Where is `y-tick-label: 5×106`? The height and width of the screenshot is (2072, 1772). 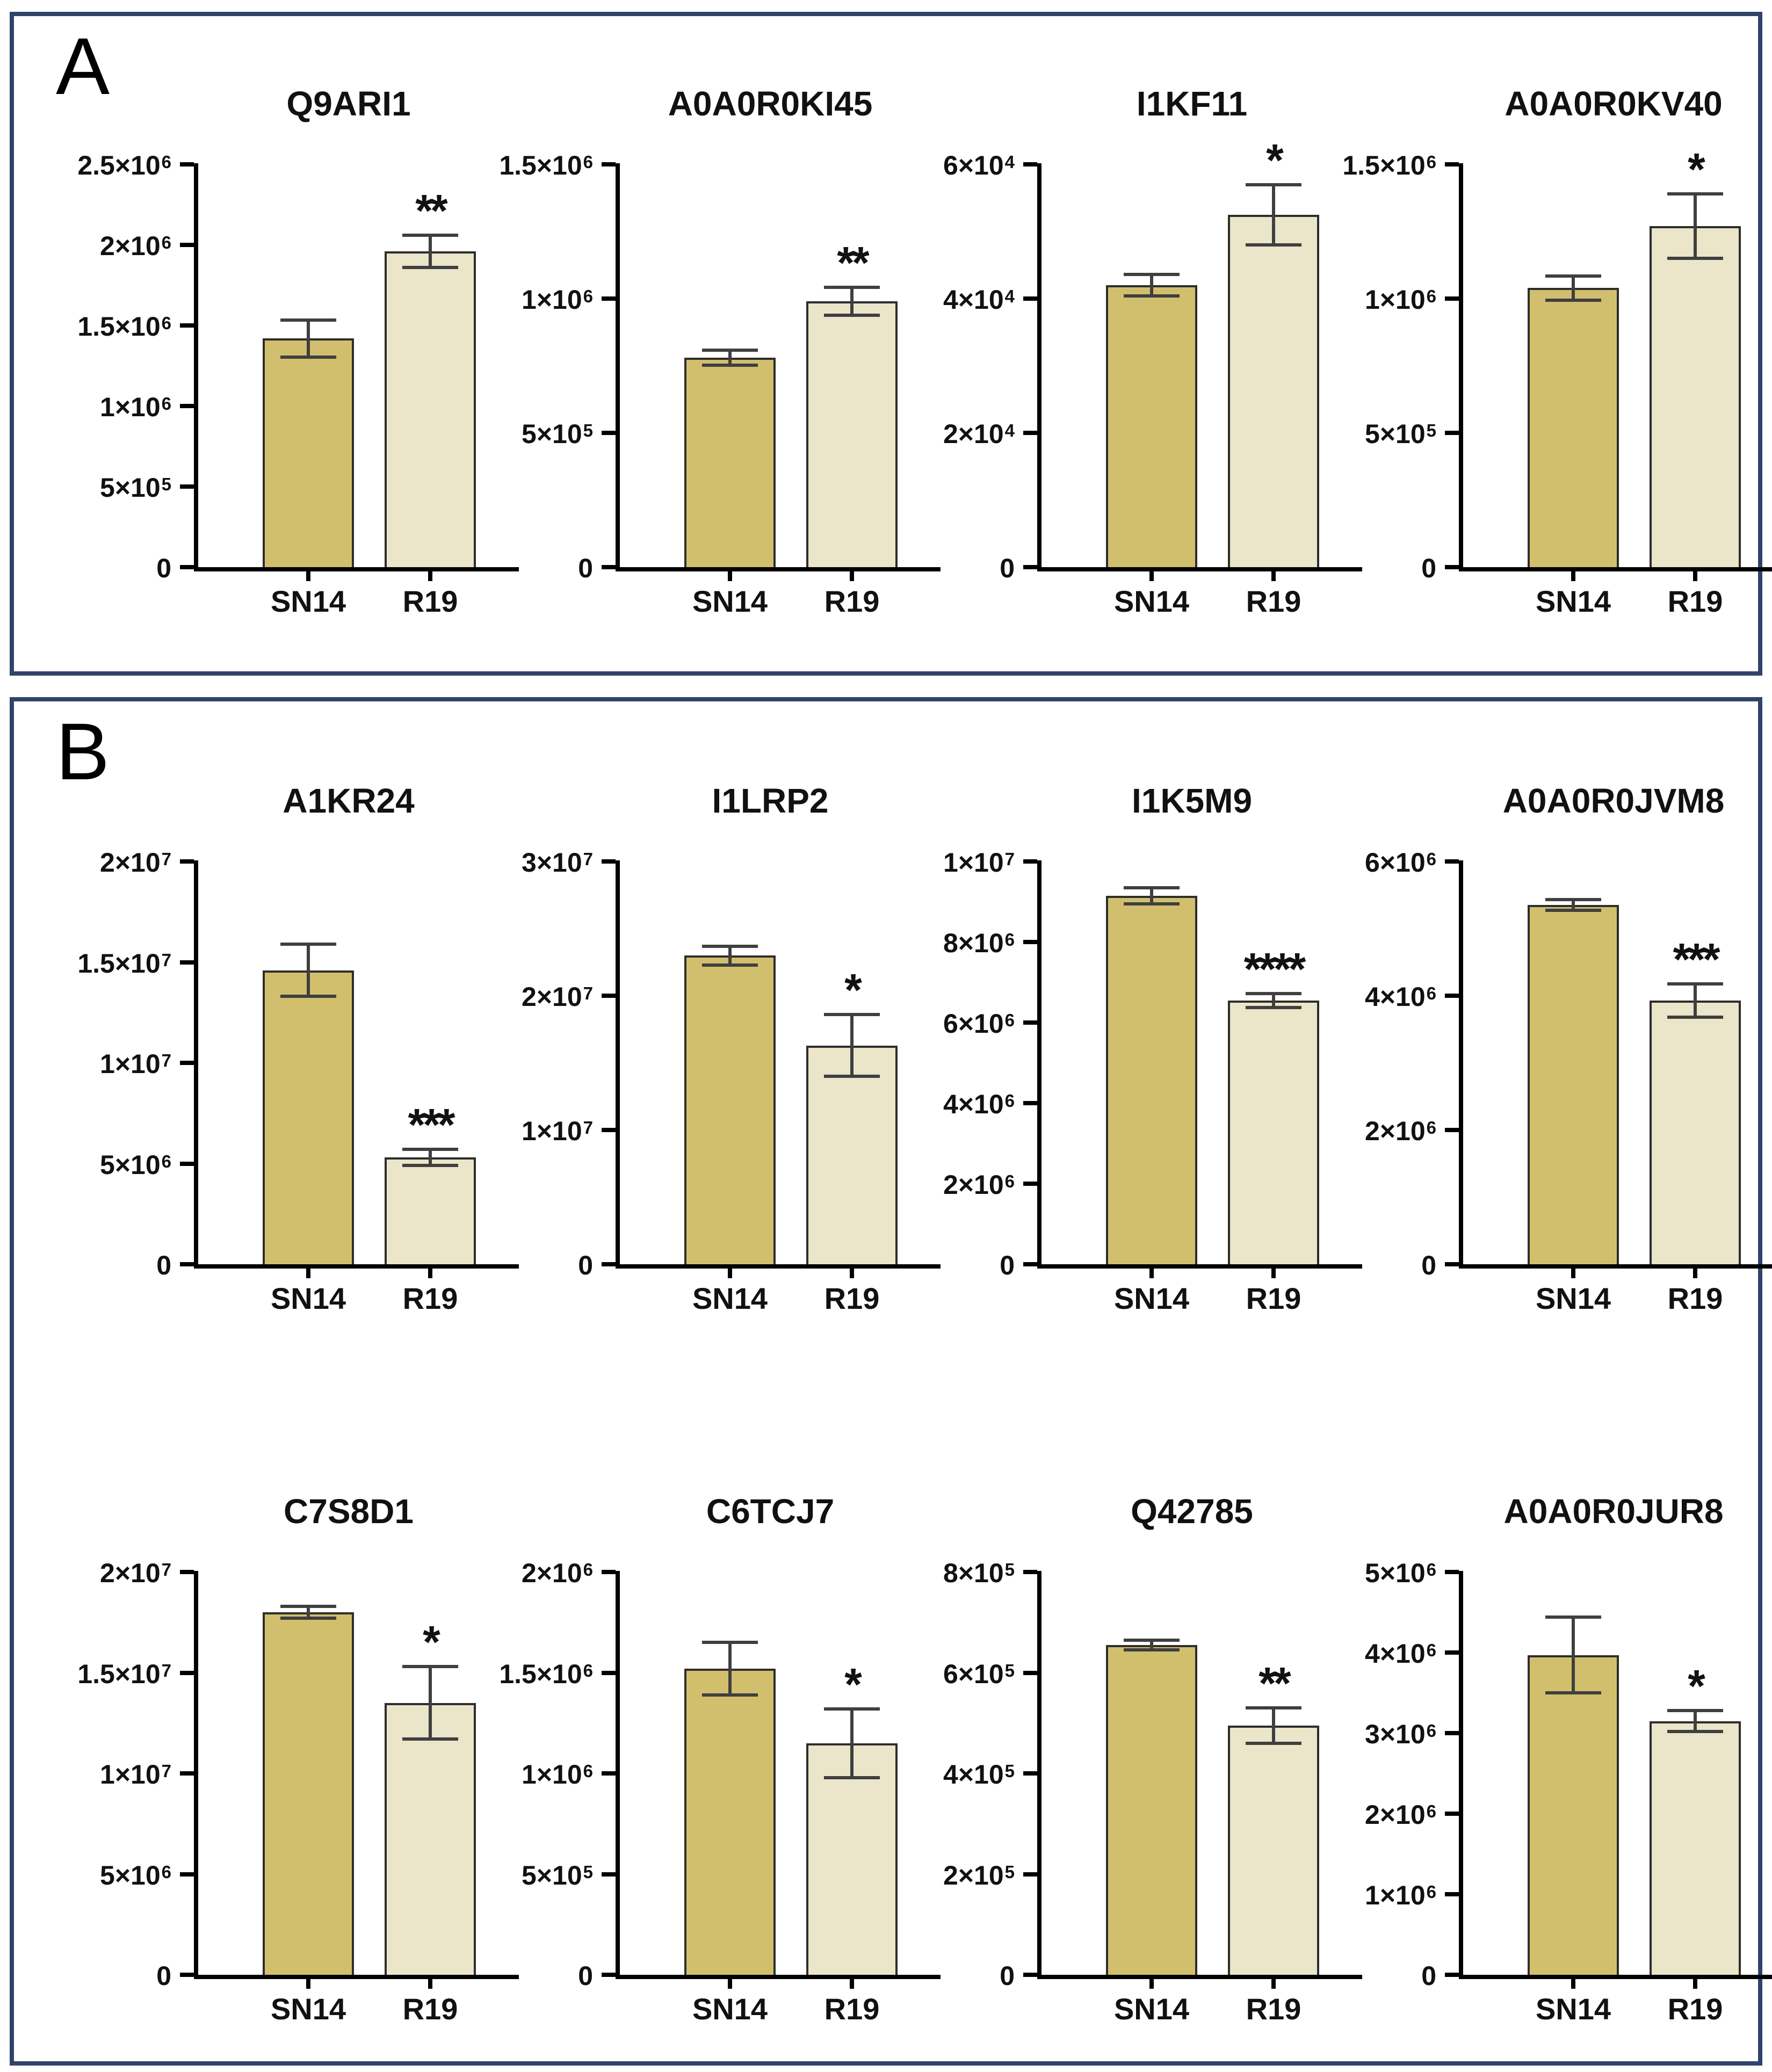 y-tick-label: 5×106 is located at coordinates (135, 1875).